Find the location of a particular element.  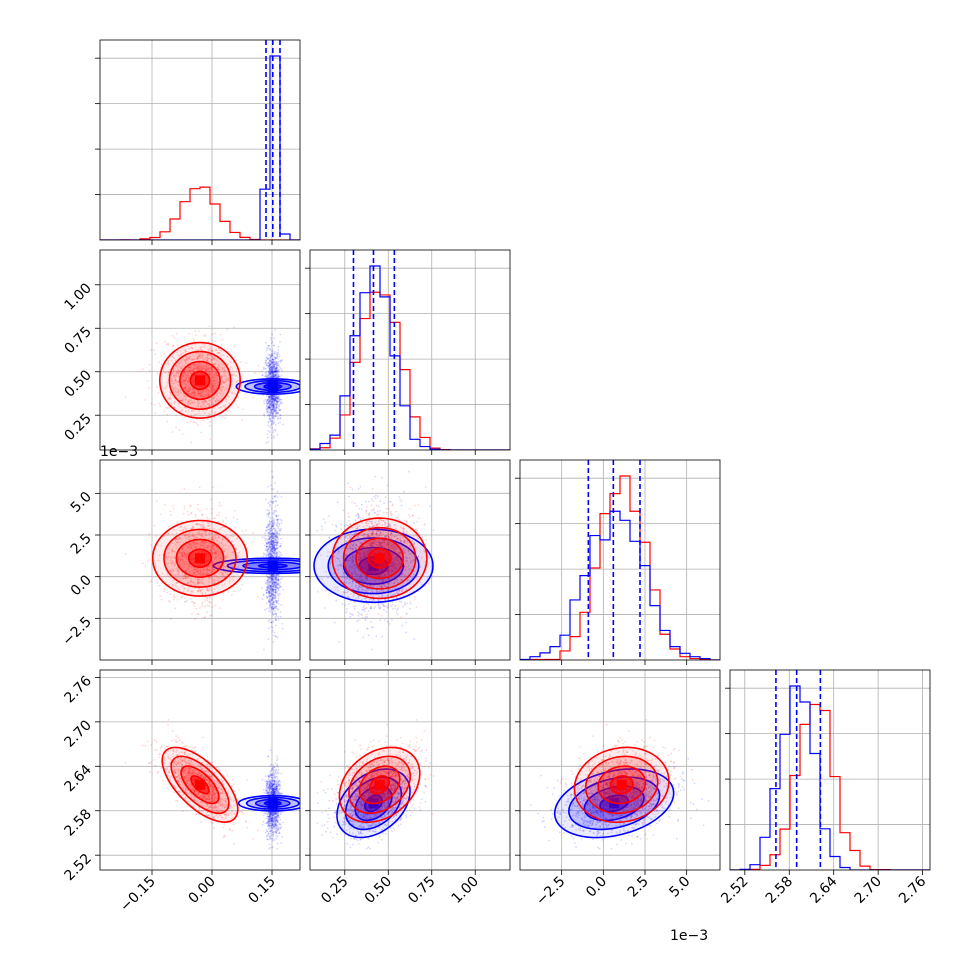

y-tick-label: 2.76 is located at coordinates (77, 689).